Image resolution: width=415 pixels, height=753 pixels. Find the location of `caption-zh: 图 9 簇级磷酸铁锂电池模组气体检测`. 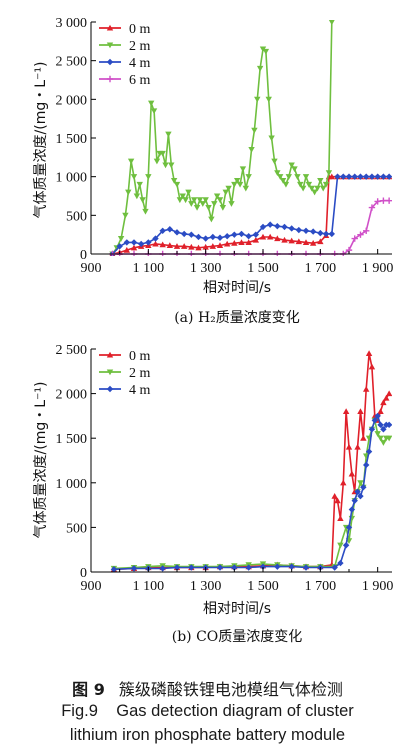

caption-zh: 图 9 簇级磷酸铁锂电池模组气体检测 is located at coordinates (207, 688).